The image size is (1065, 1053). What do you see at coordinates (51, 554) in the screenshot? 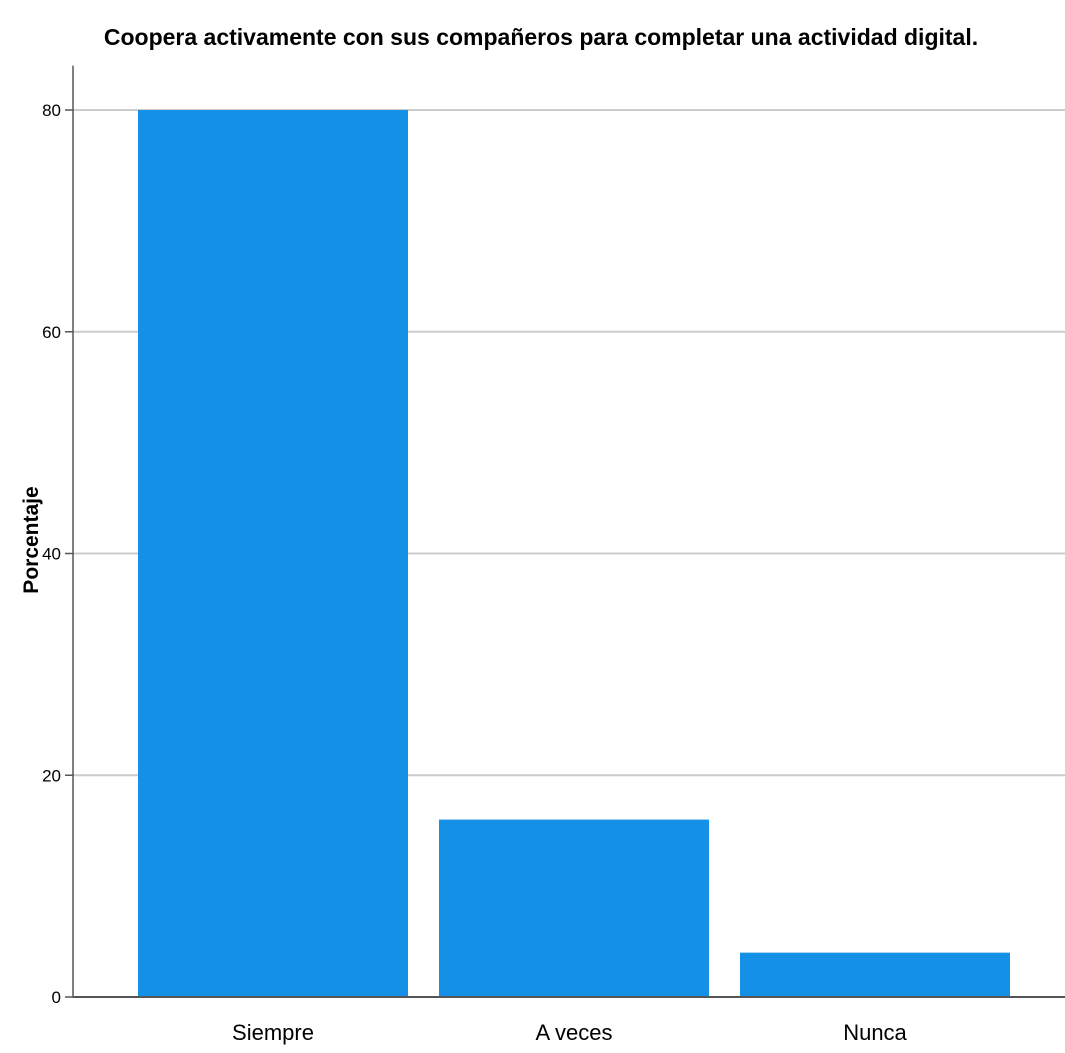
I see `y-tick-label: 40` at bounding box center [51, 554].